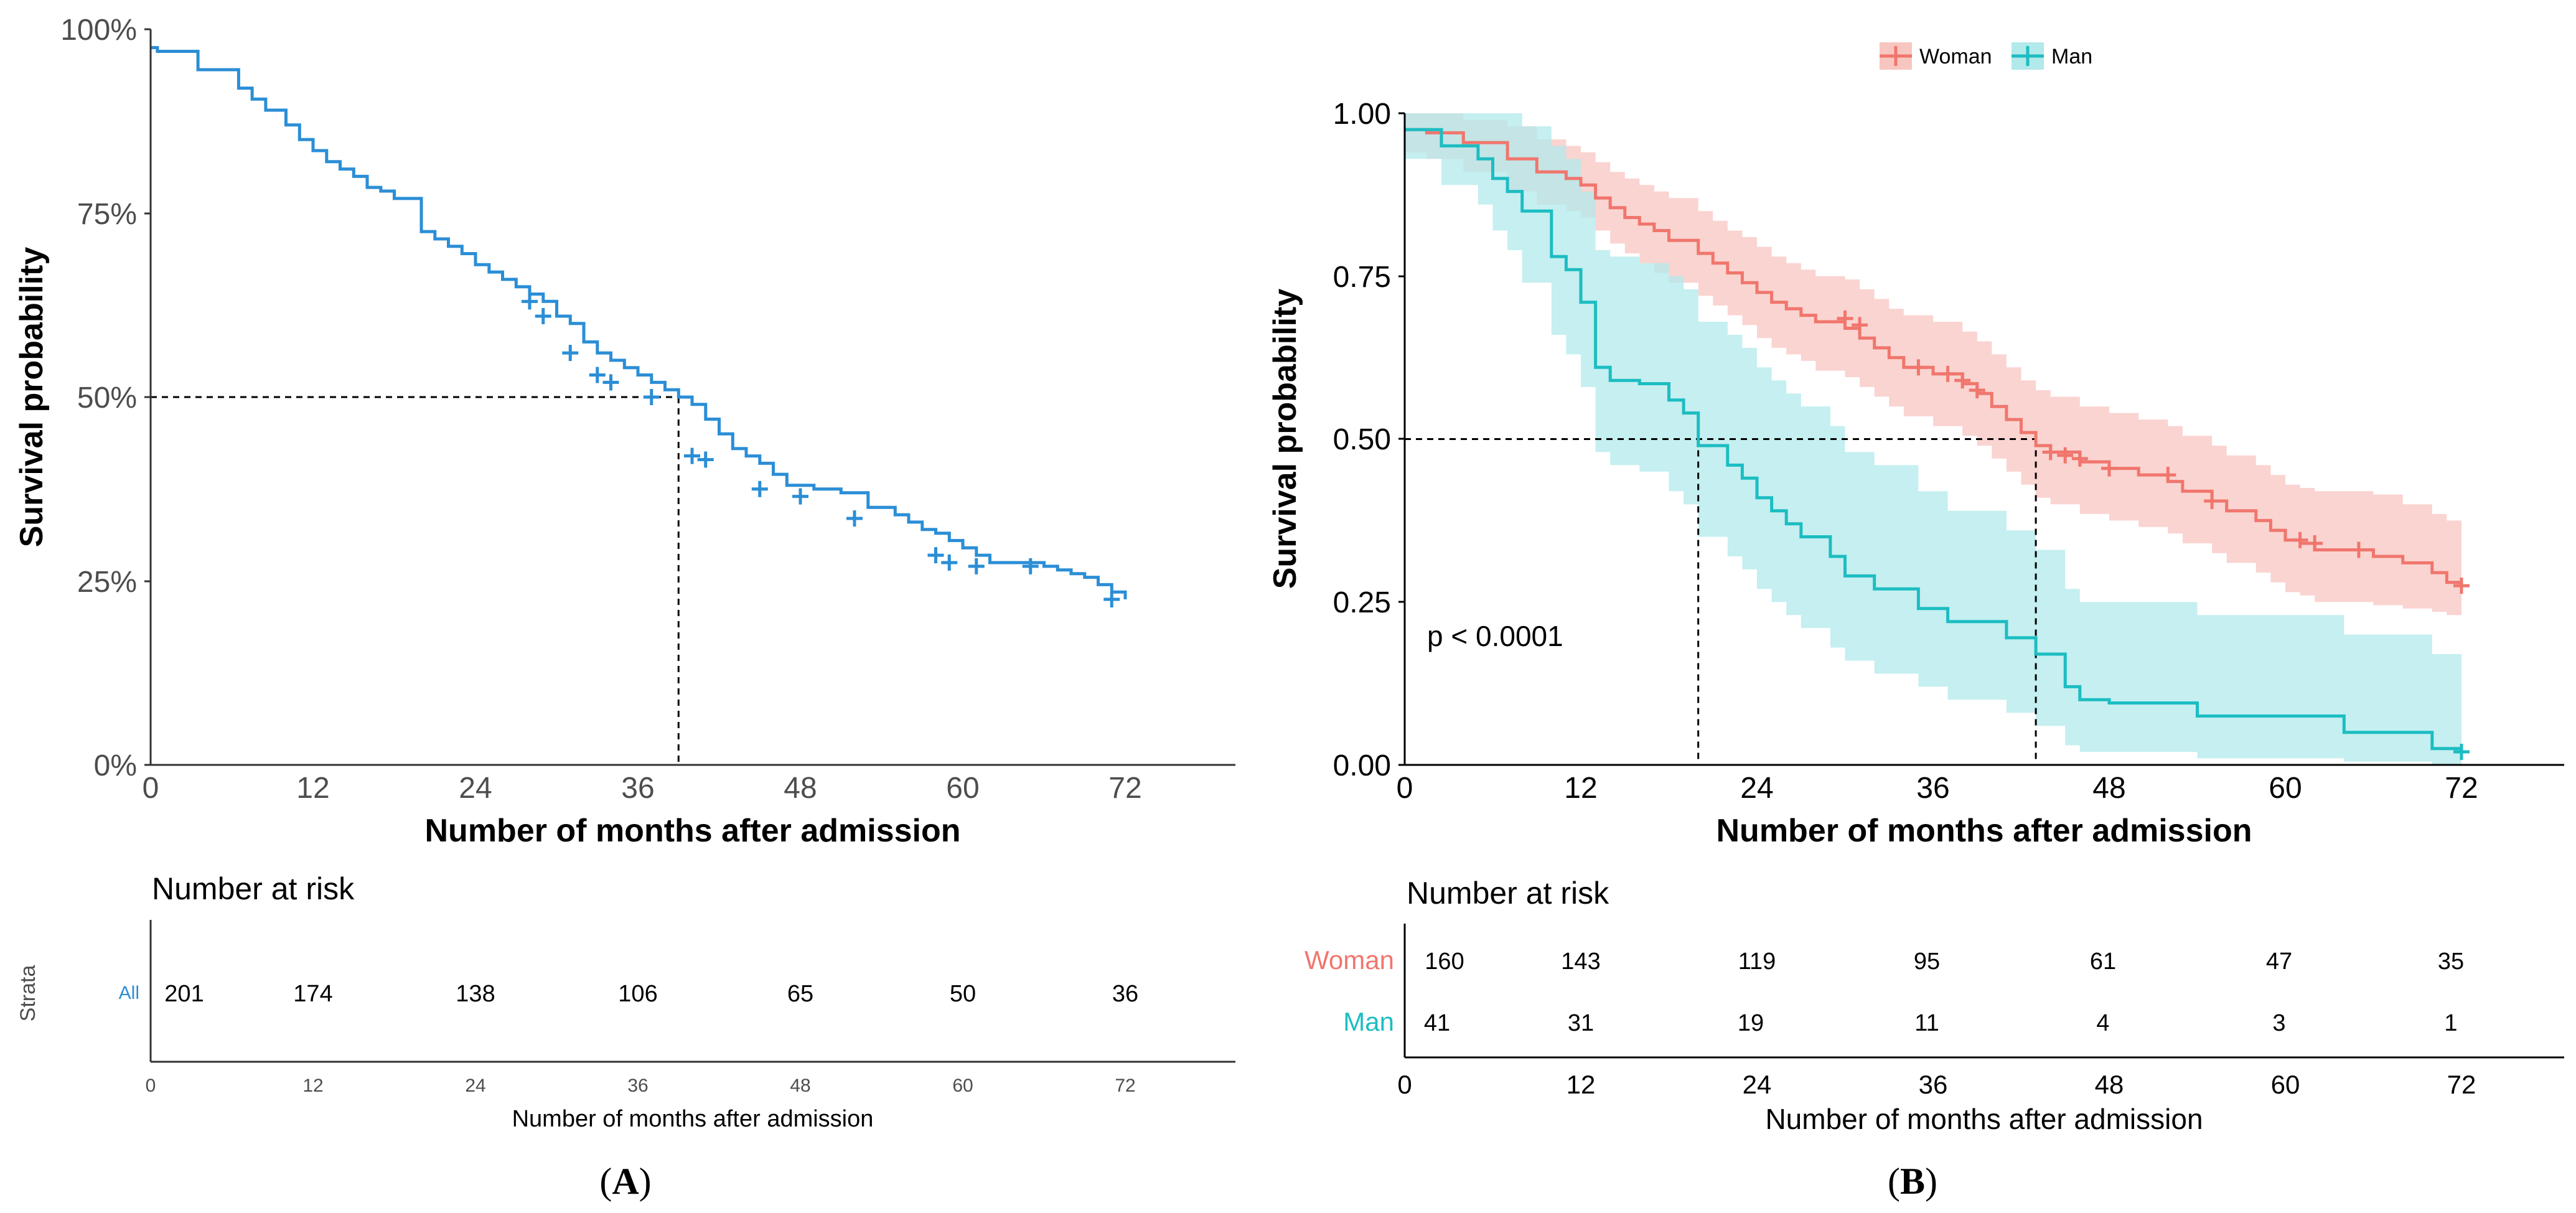 Image resolution: width=2576 pixels, height=1213 pixels. What do you see at coordinates (1926, 1023) in the screenshot?
I see `b-risk-man-count: 11` at bounding box center [1926, 1023].